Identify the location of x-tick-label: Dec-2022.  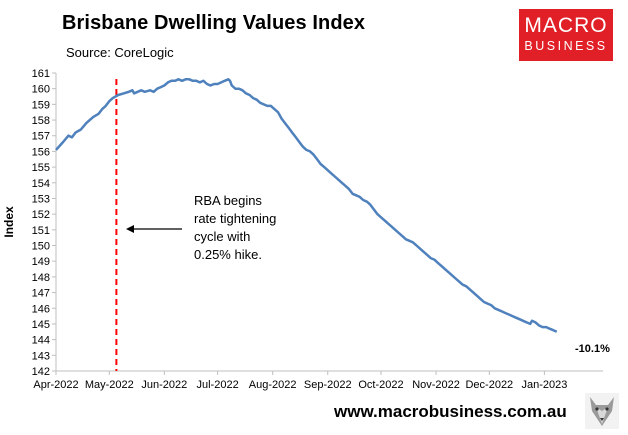
(489, 385).